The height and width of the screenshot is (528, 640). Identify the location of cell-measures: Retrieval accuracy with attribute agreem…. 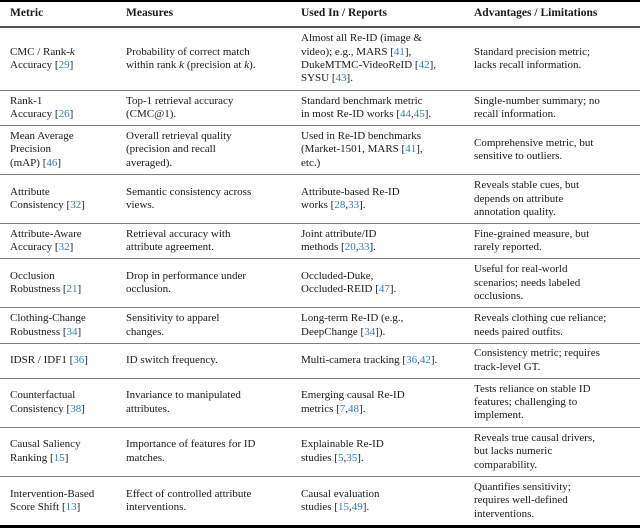
(203, 241).